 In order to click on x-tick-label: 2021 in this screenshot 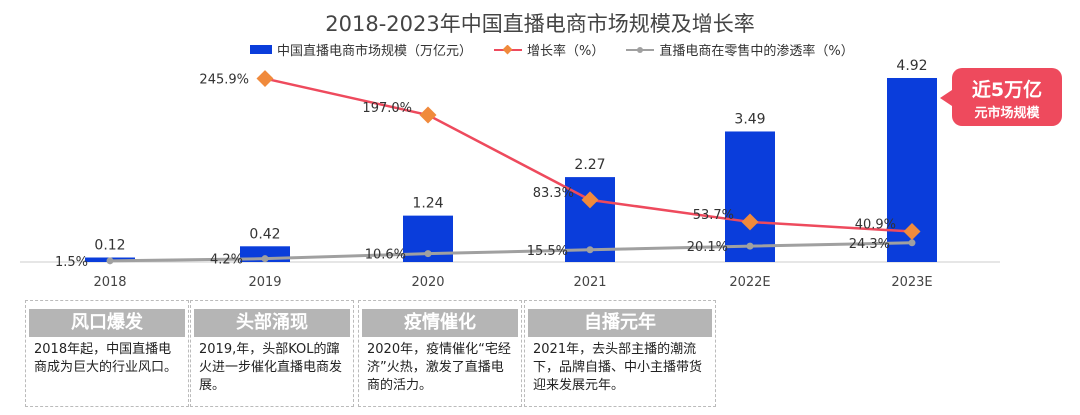, I will do `click(589, 282)`.